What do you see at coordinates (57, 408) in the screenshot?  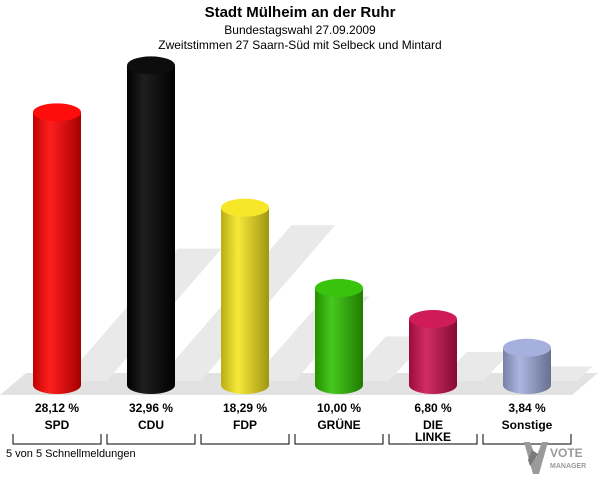 I see `value-label: 28,12 %` at bounding box center [57, 408].